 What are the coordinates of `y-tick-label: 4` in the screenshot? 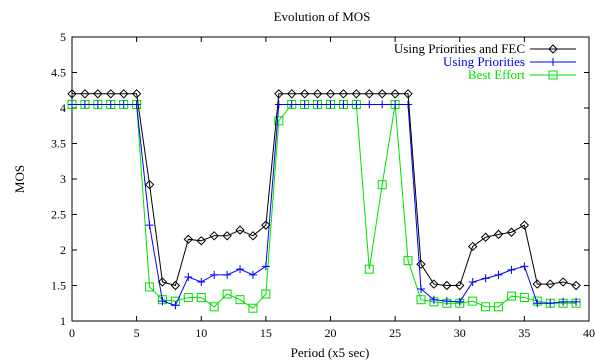 It's located at (63, 108).